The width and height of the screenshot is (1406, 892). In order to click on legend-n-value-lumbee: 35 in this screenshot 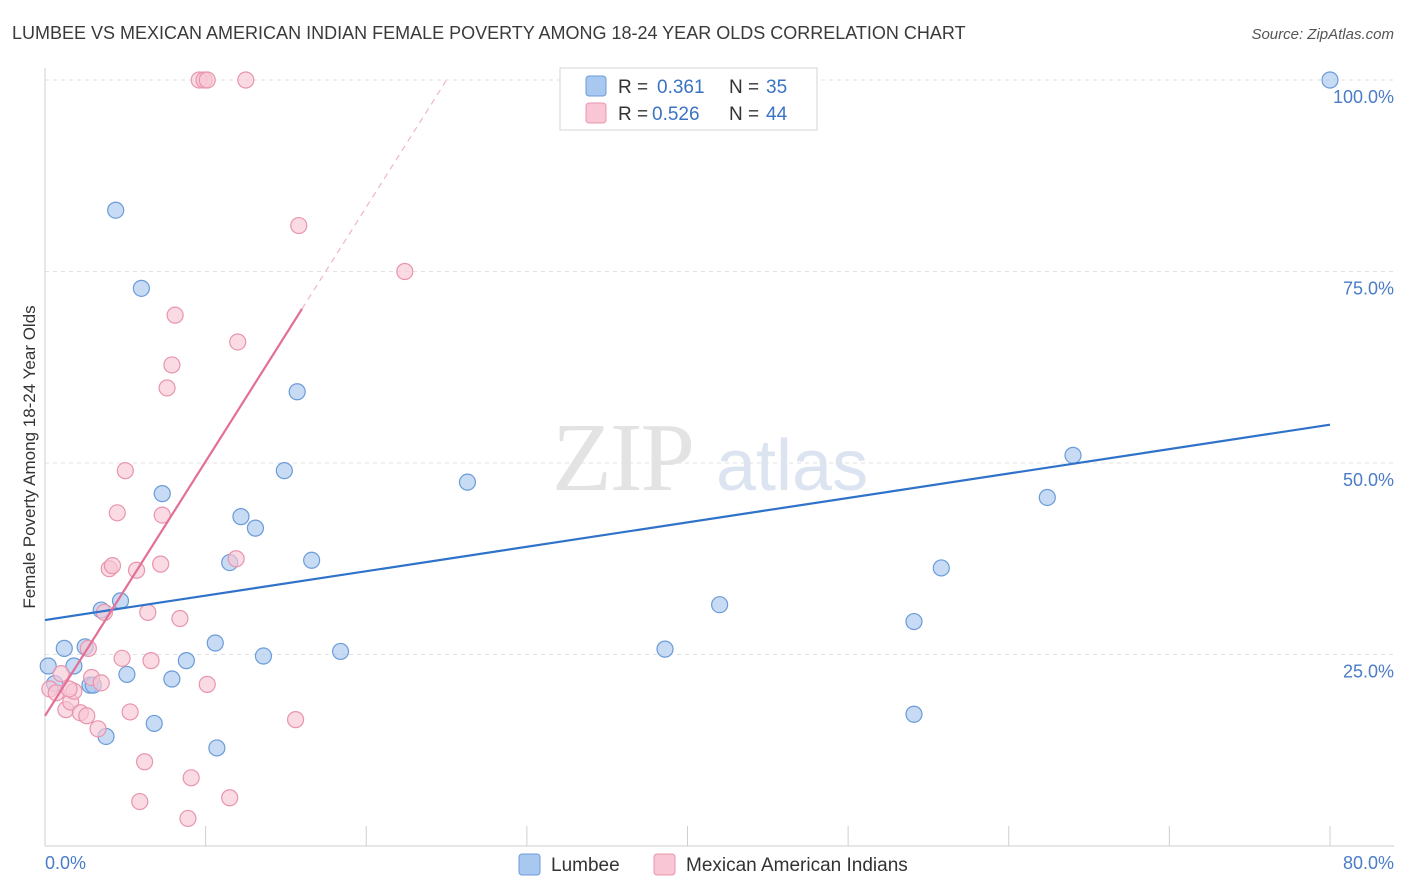, I will do `click(776, 87)`.